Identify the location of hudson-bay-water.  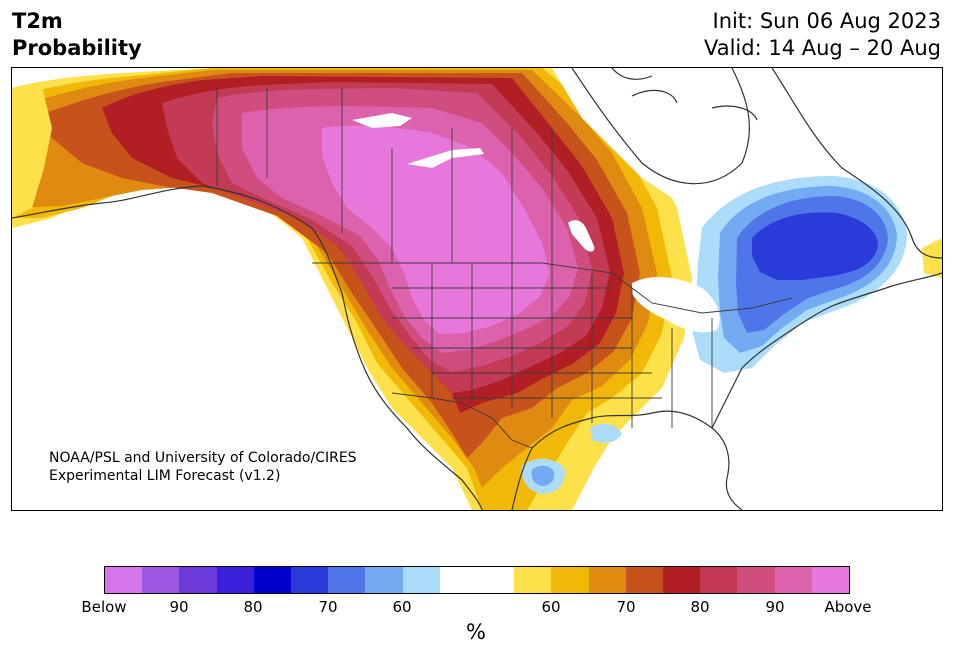
(652, 133).